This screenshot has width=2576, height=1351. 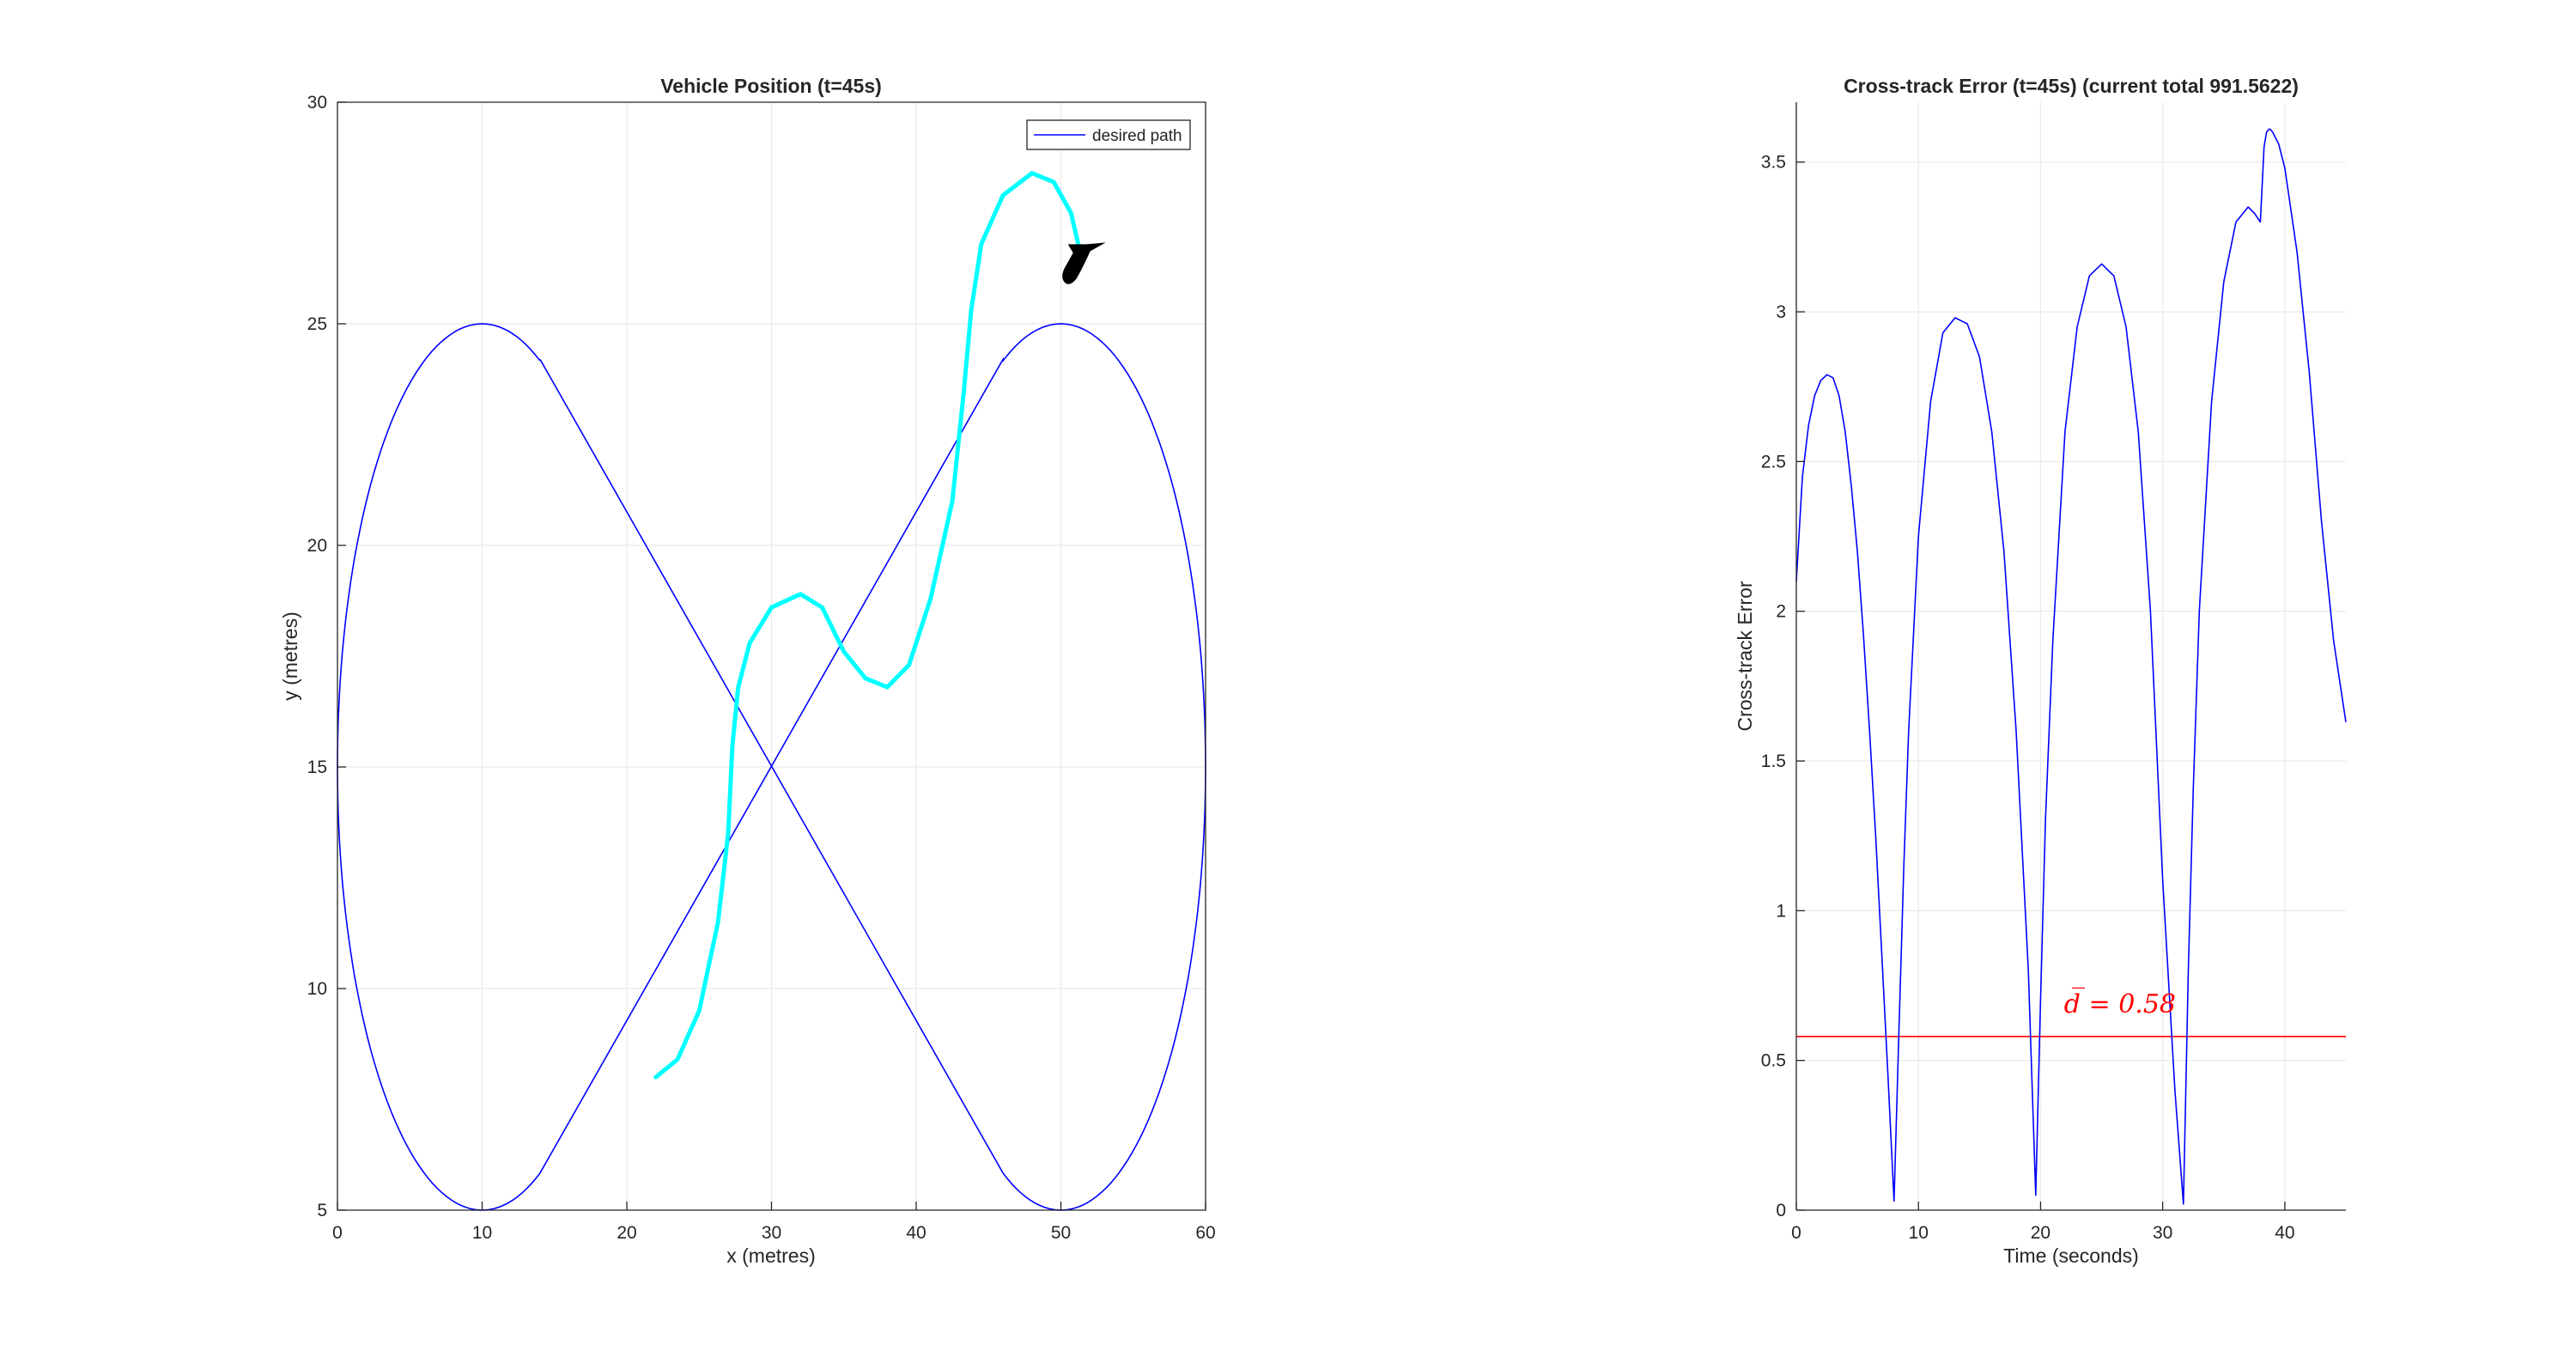 I want to click on vehicle-trajectory-line, so click(x=867, y=625).